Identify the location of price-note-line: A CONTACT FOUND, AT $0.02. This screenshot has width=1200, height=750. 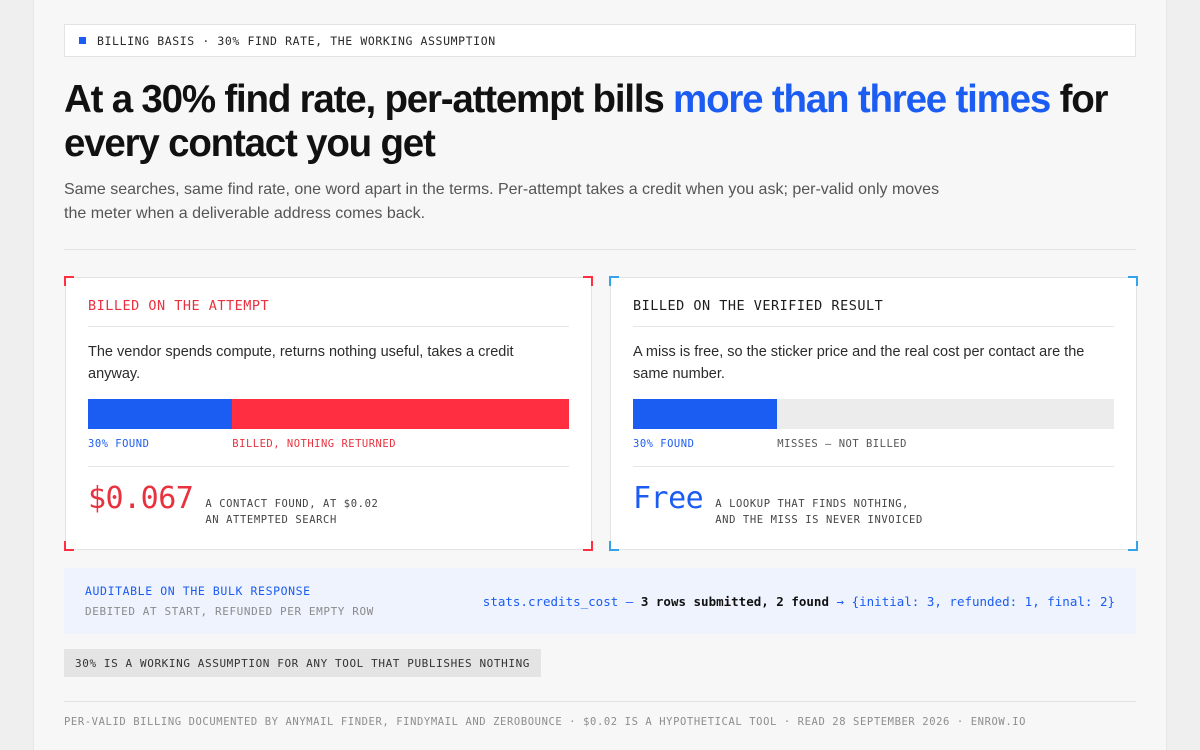
(292, 504).